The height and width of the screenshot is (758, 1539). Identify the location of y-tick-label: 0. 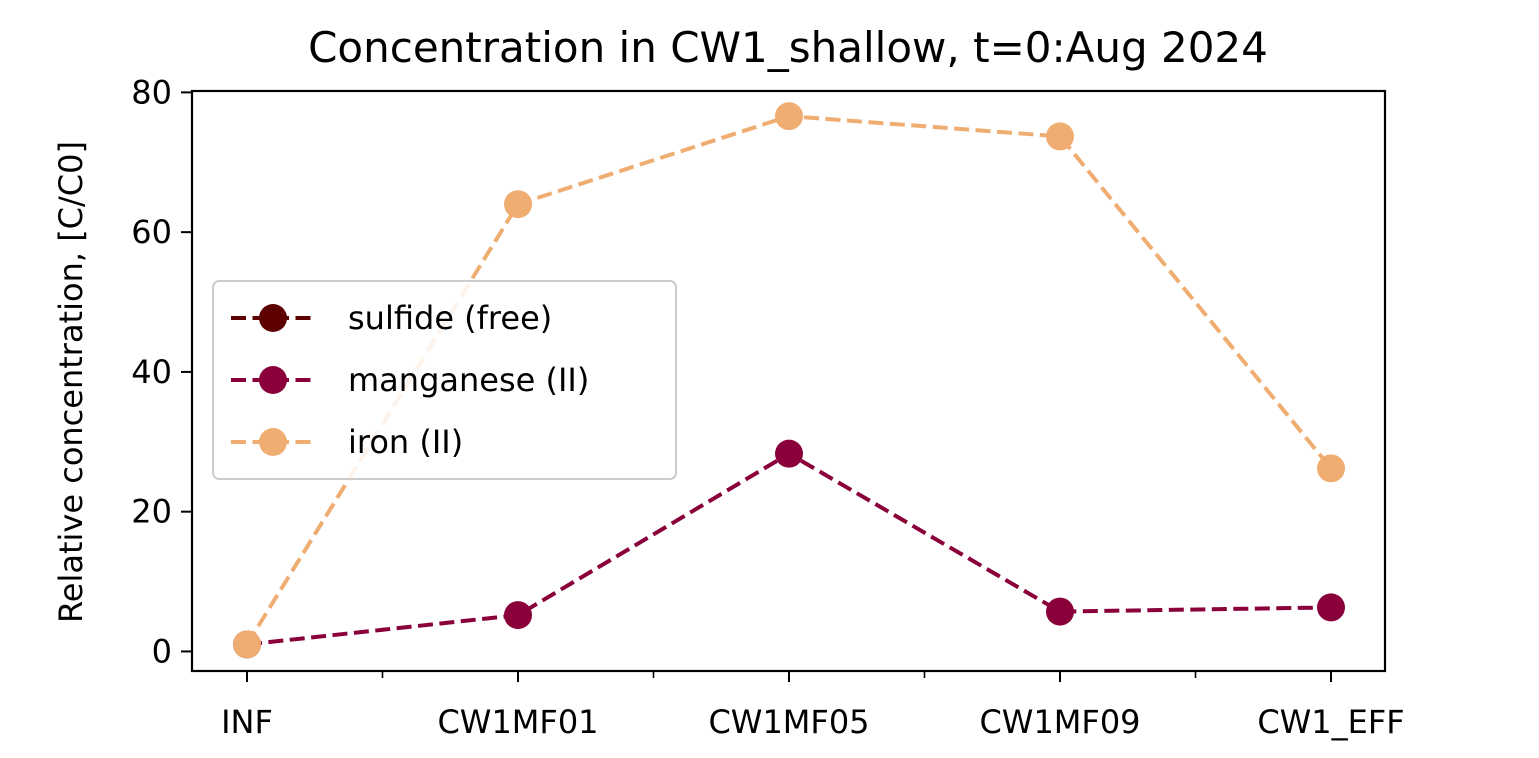
(162, 651).